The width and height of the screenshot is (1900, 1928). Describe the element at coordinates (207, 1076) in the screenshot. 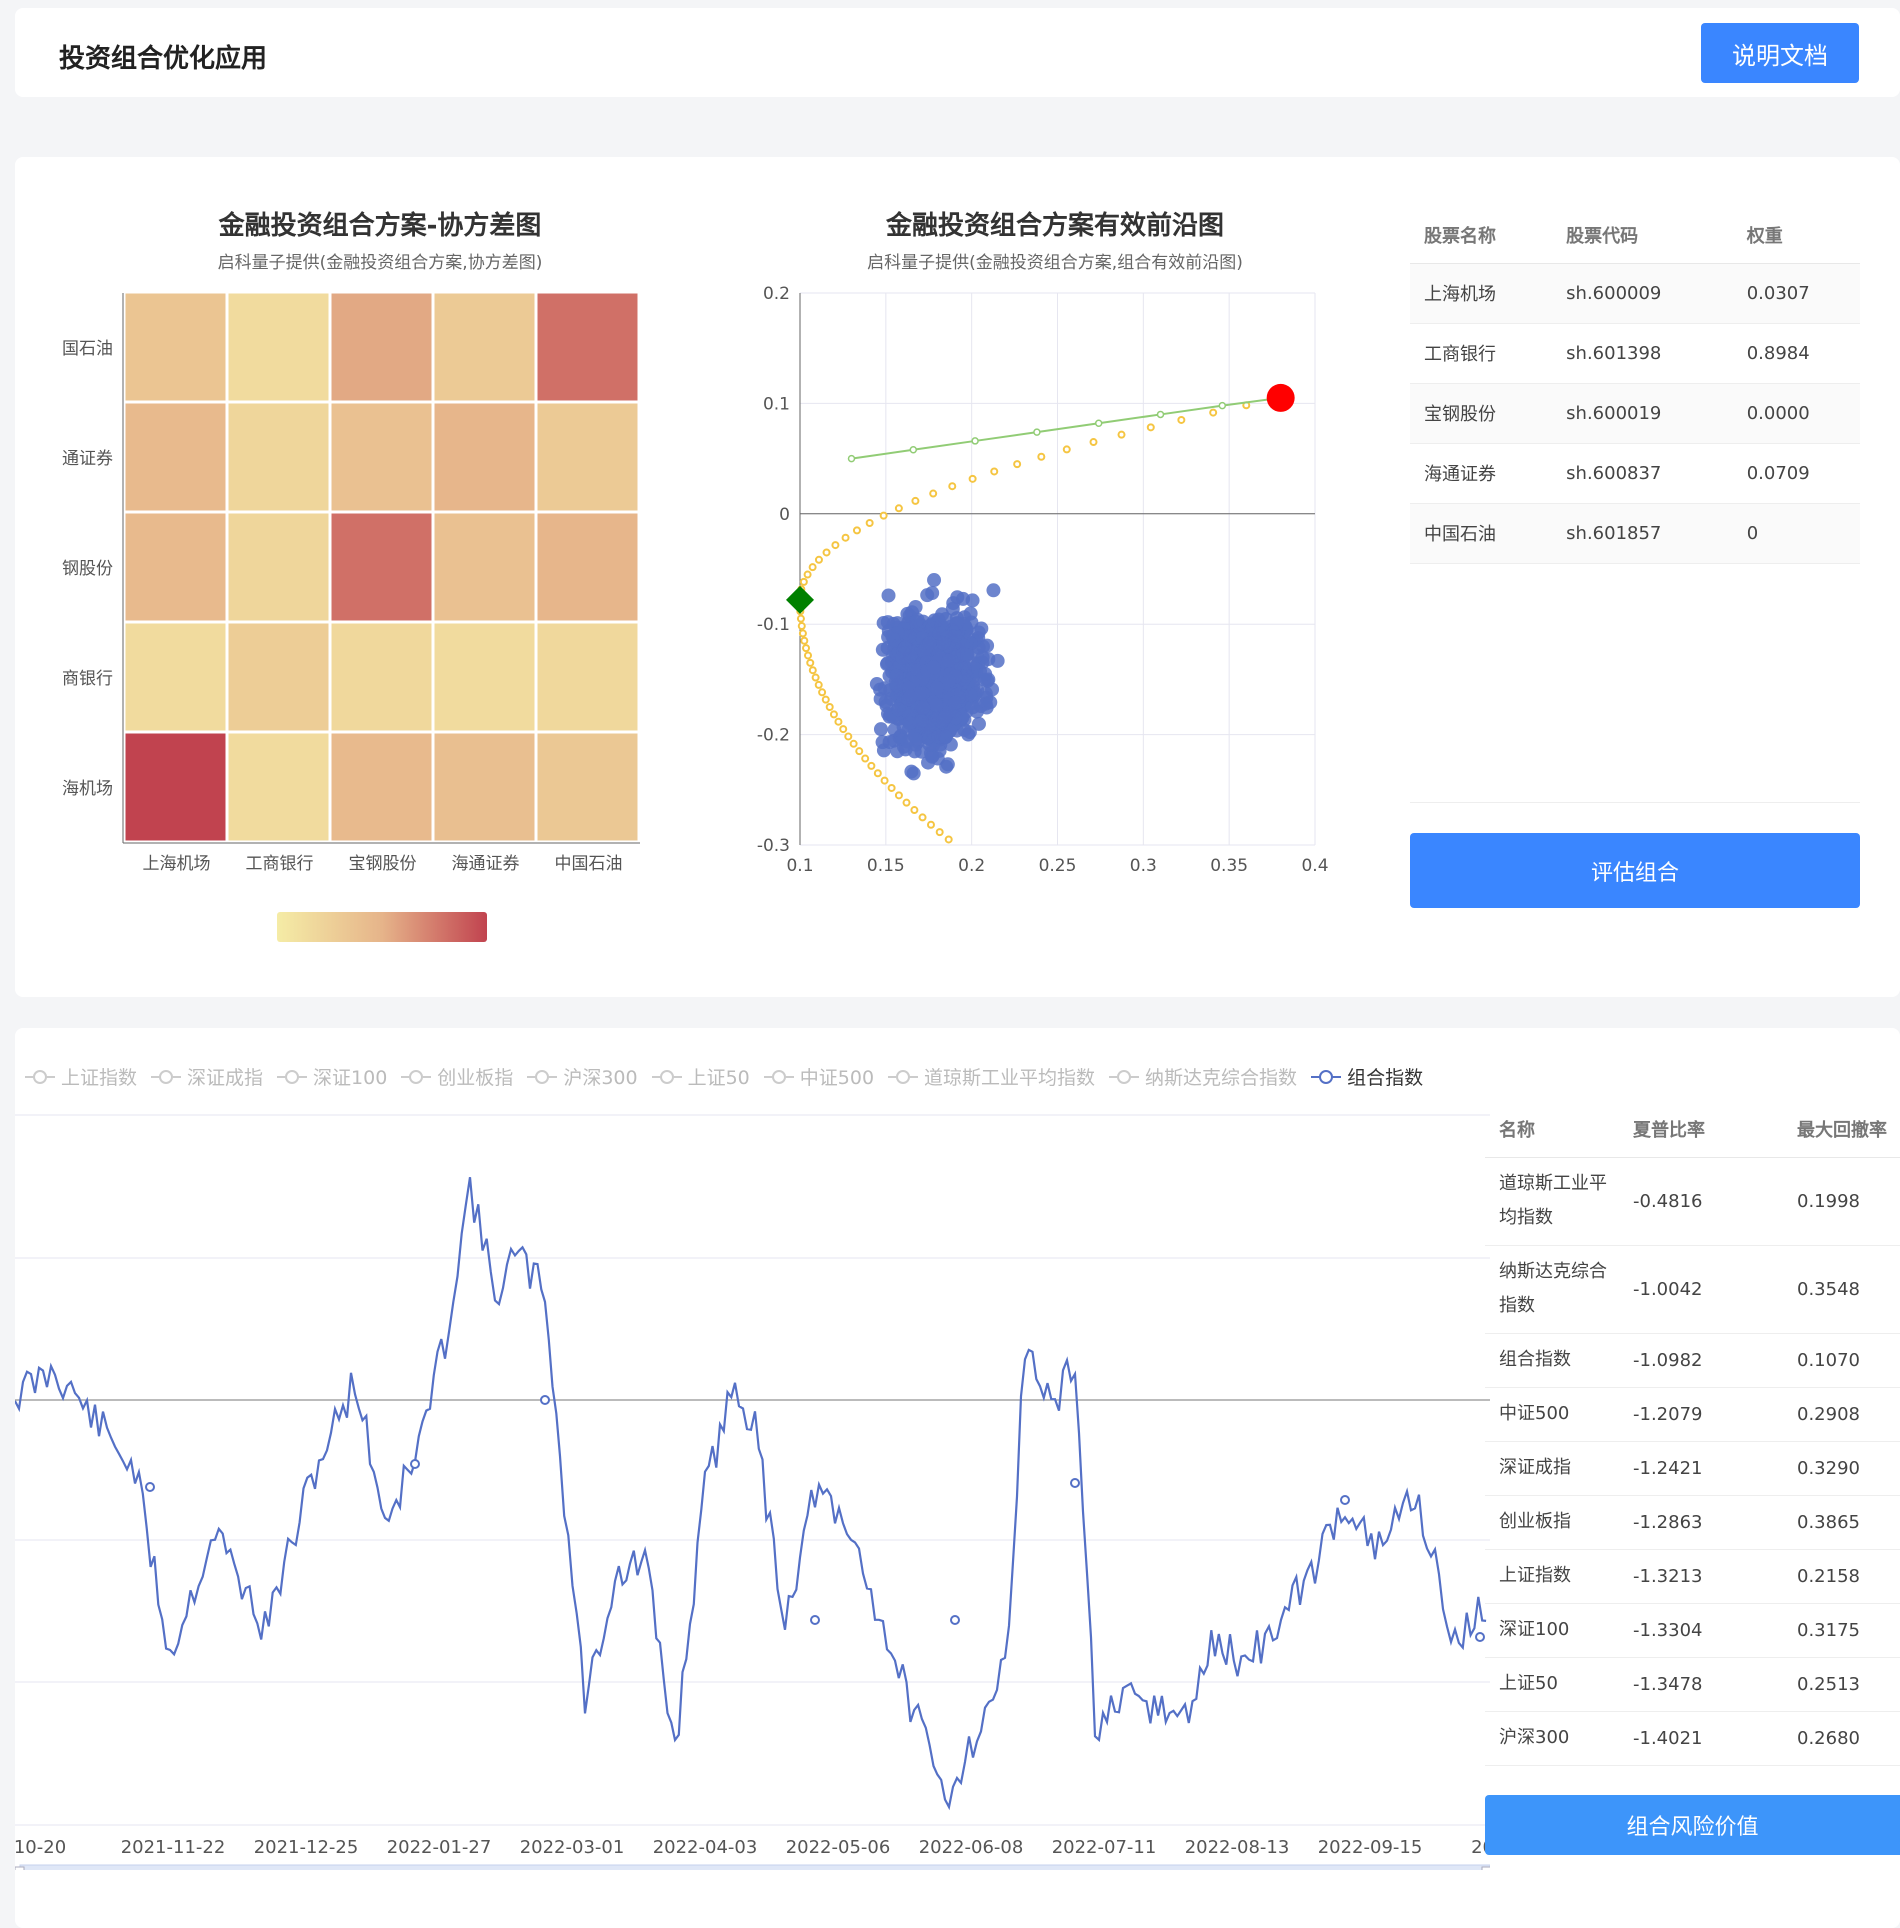

I see `legend-item: 深证成指` at that location.